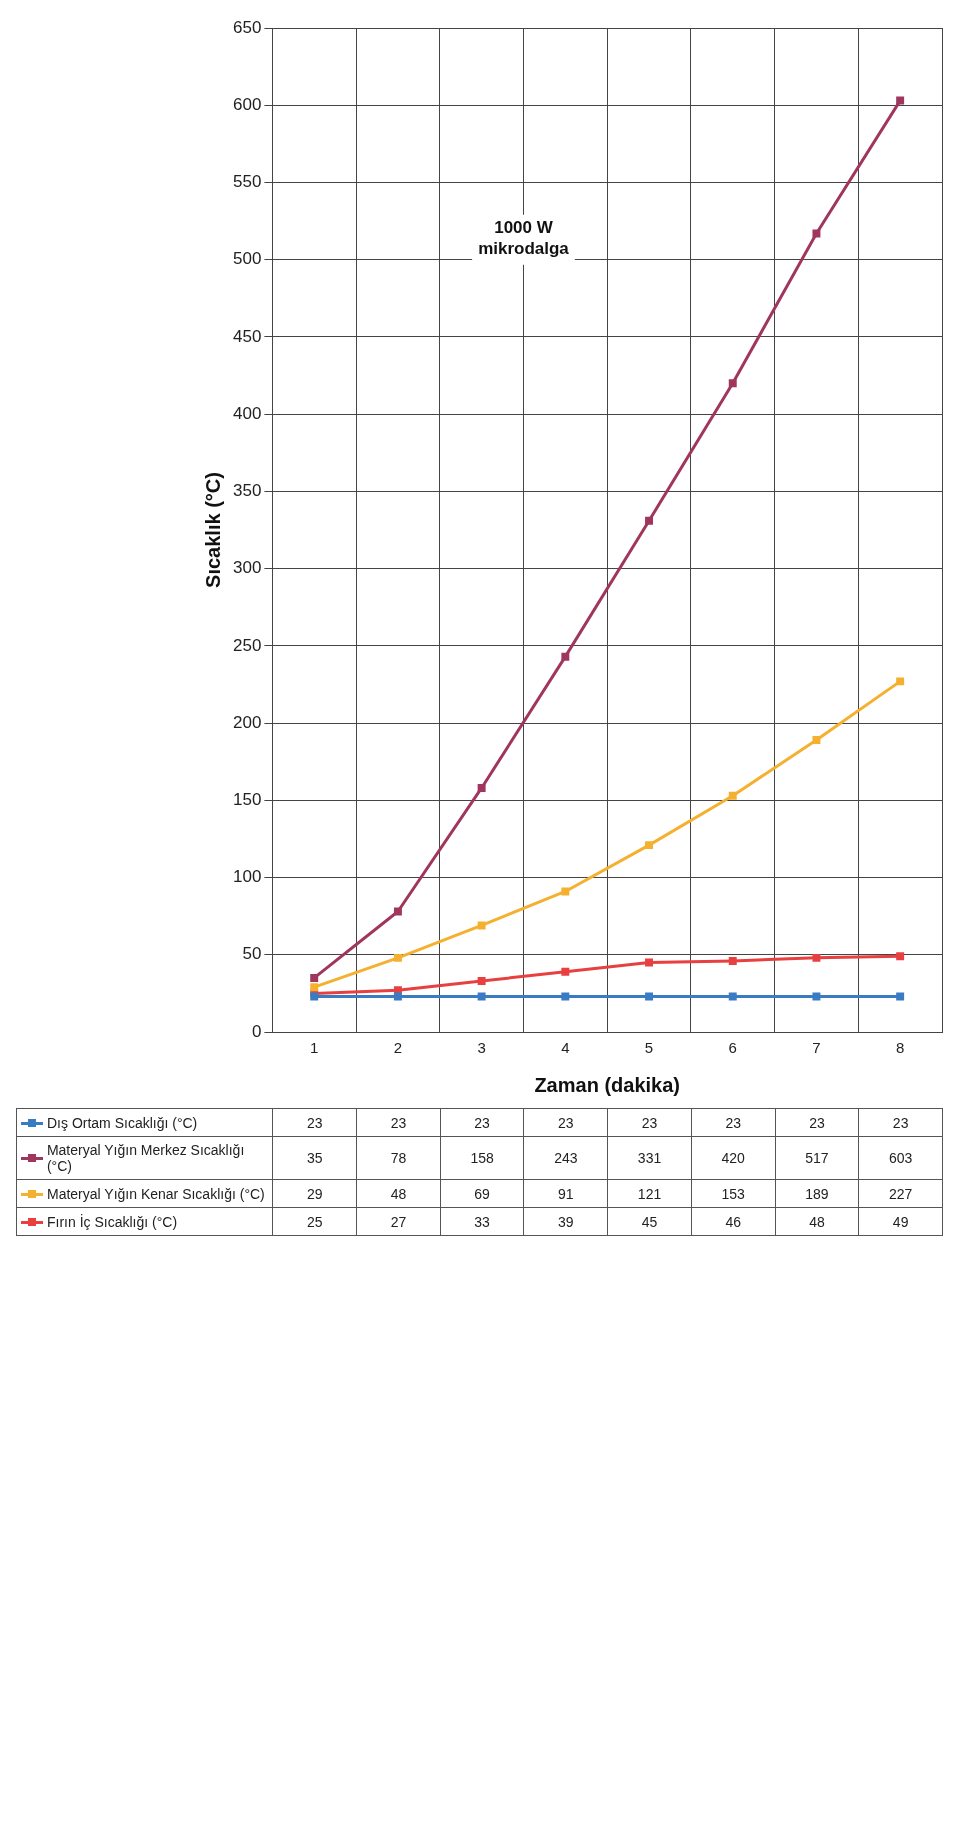  What do you see at coordinates (900, 1221) in the screenshot?
I see `data-label: 49` at bounding box center [900, 1221].